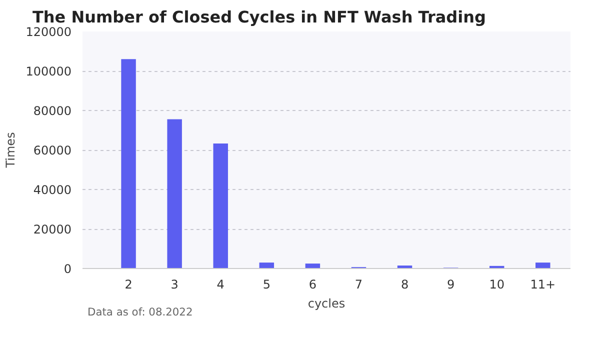  Describe the element at coordinates (327, 303) in the screenshot. I see `x-axis-title: cycles` at that location.